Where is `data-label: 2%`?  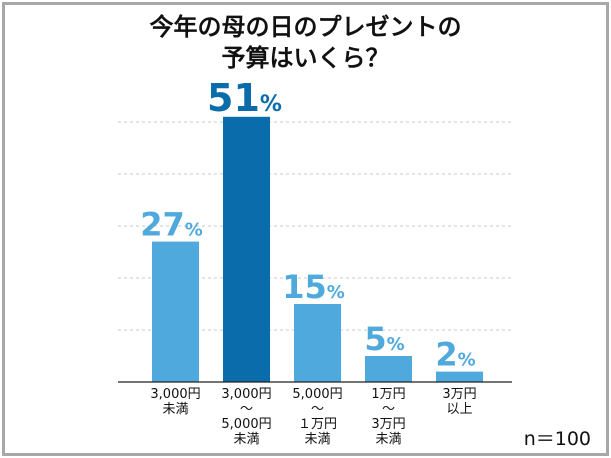
data-label: 2% is located at coordinates (455, 355).